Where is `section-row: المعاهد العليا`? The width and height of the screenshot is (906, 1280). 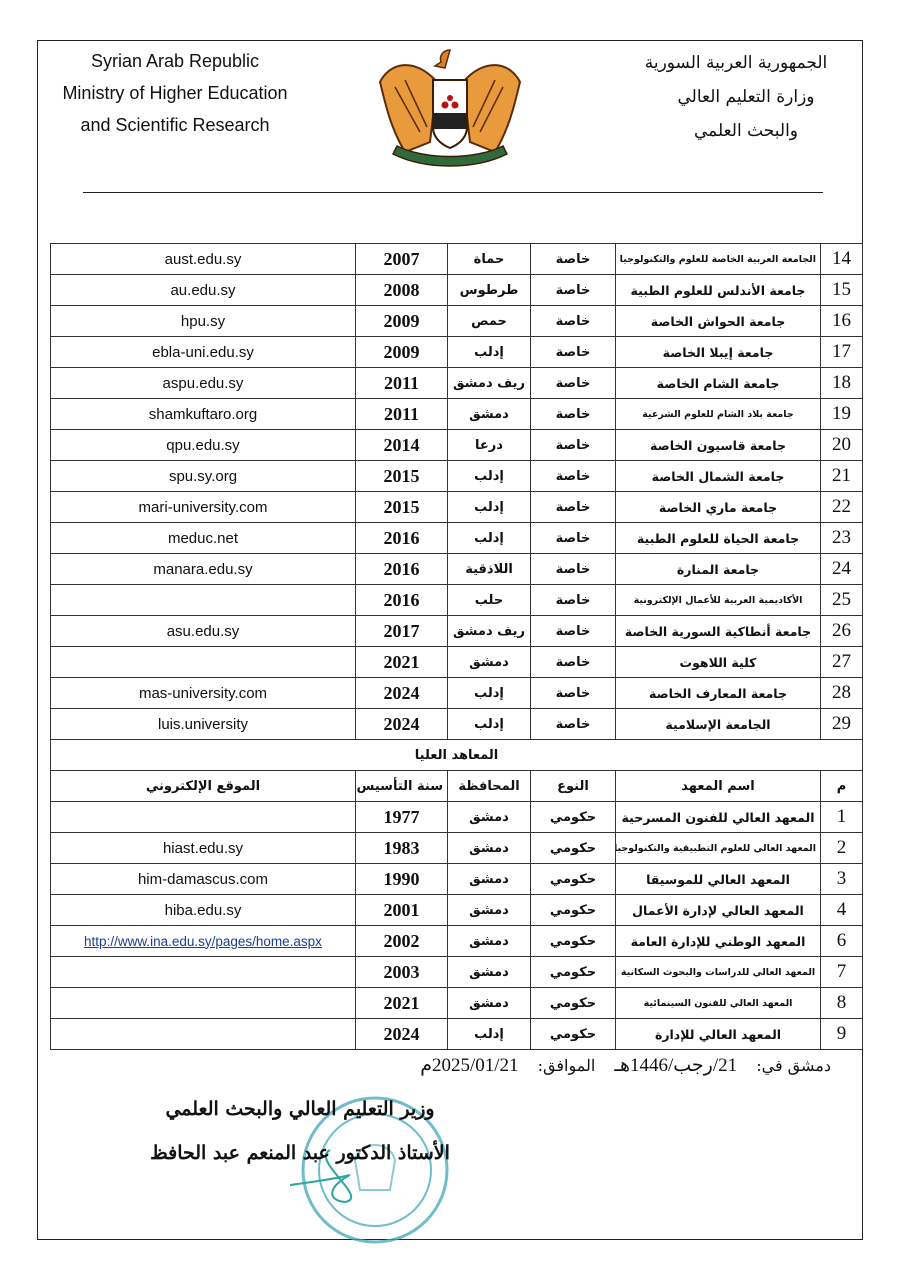 section-row: المعاهد العليا is located at coordinates (456, 755).